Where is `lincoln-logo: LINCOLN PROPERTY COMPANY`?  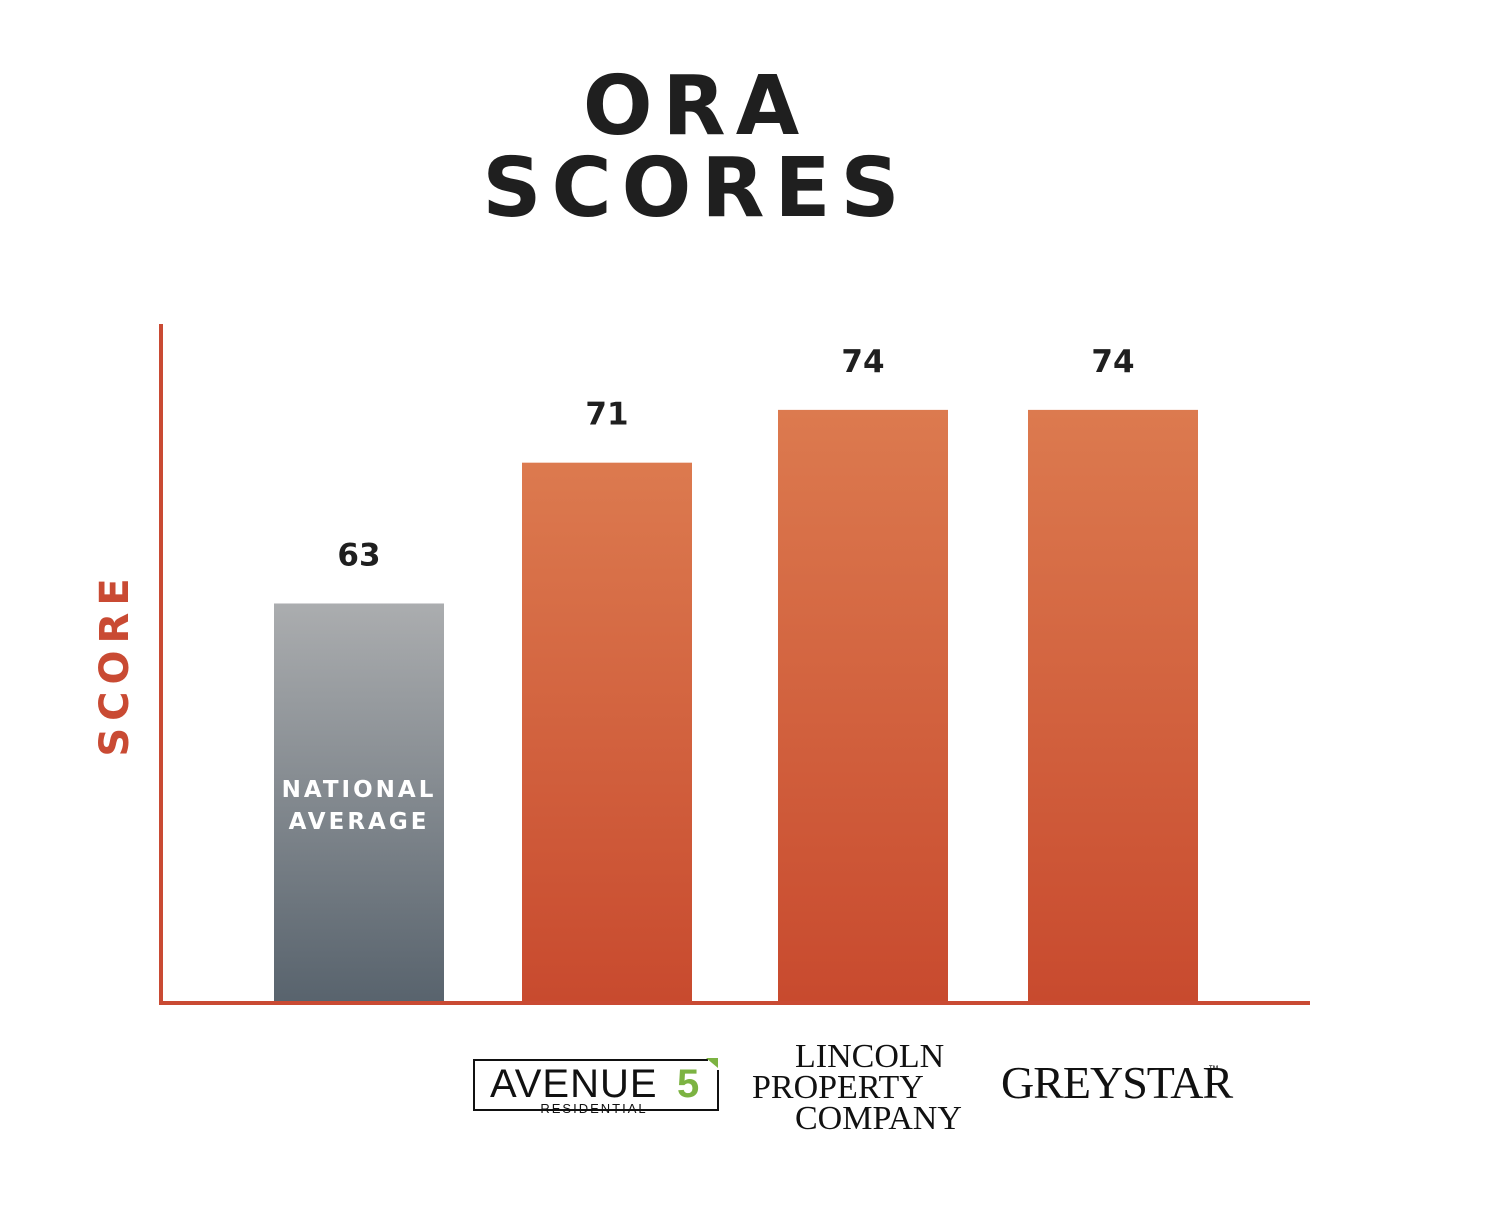
lincoln-logo: LINCOLN PROPERTY COMPANY is located at coordinates (857, 1087).